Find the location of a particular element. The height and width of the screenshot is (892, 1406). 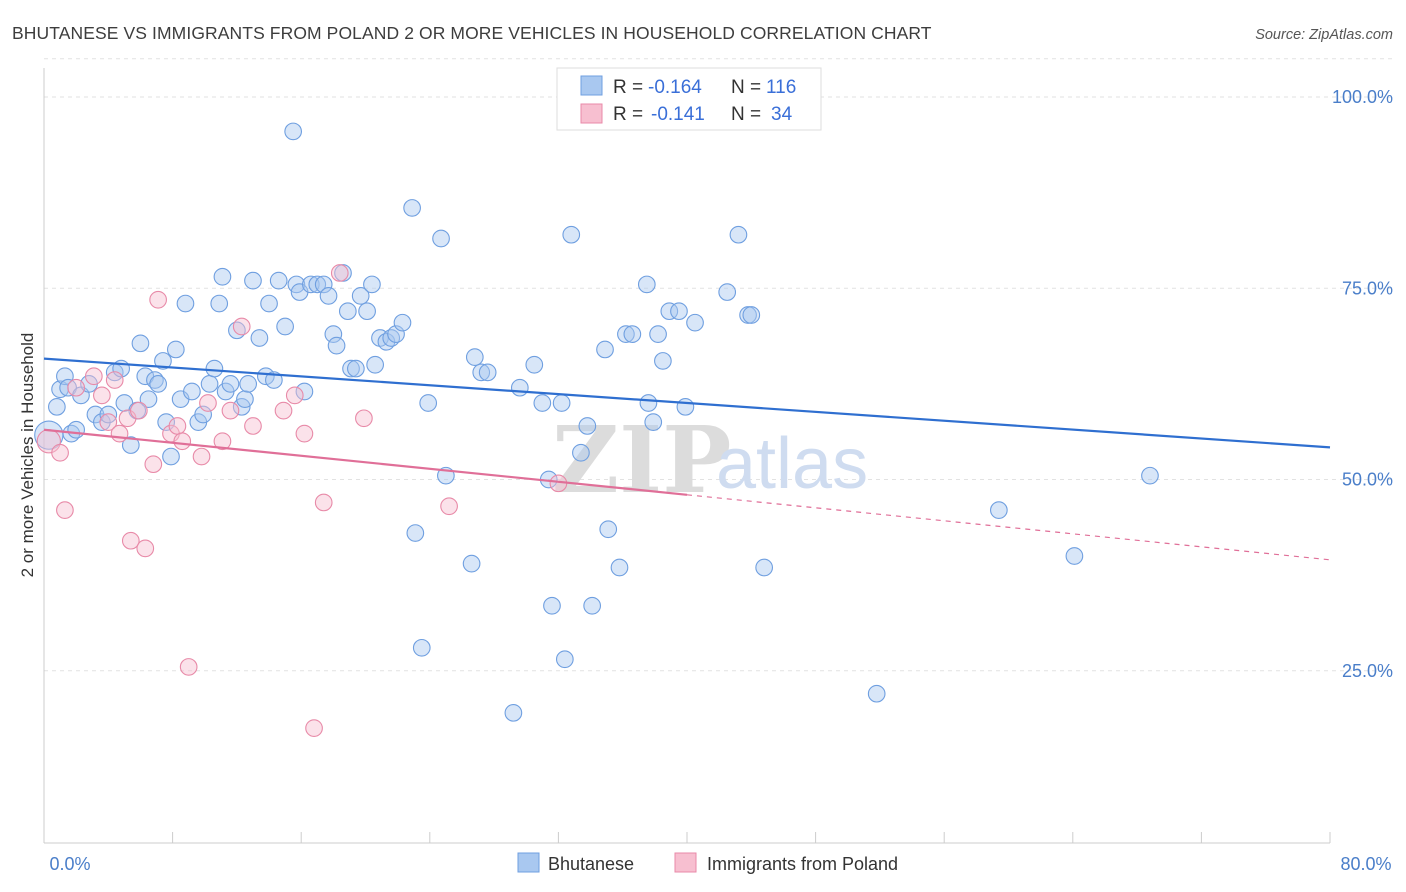

trend-line-poland-solid is located at coordinates (365, 462).